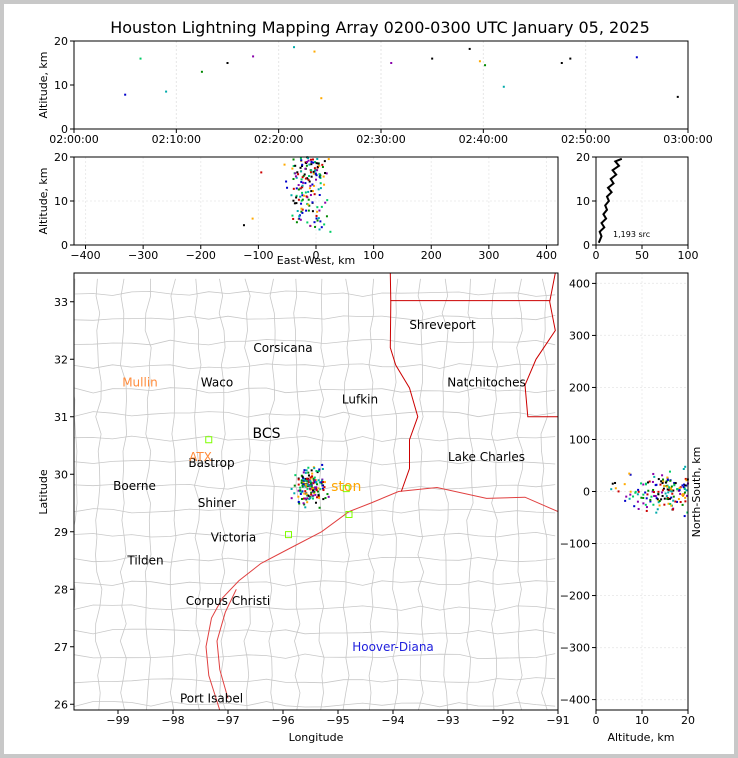 The height and width of the screenshot is (758, 738). Describe the element at coordinates (61, 201) in the screenshot. I see `ew-alt-tick-label: 10` at that location.